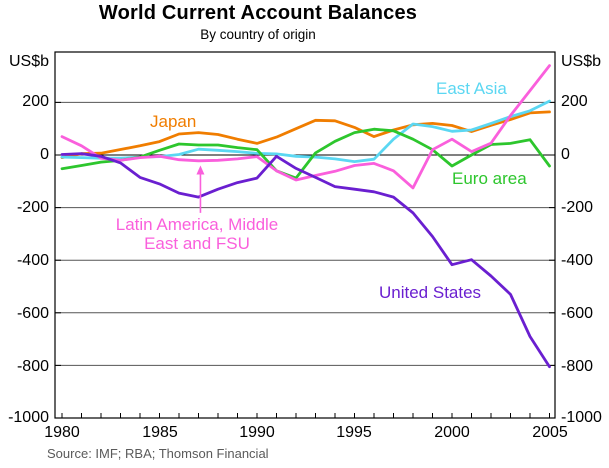 The image size is (609, 468). I want to click on y-tick-label-left: 0, so click(44, 154).